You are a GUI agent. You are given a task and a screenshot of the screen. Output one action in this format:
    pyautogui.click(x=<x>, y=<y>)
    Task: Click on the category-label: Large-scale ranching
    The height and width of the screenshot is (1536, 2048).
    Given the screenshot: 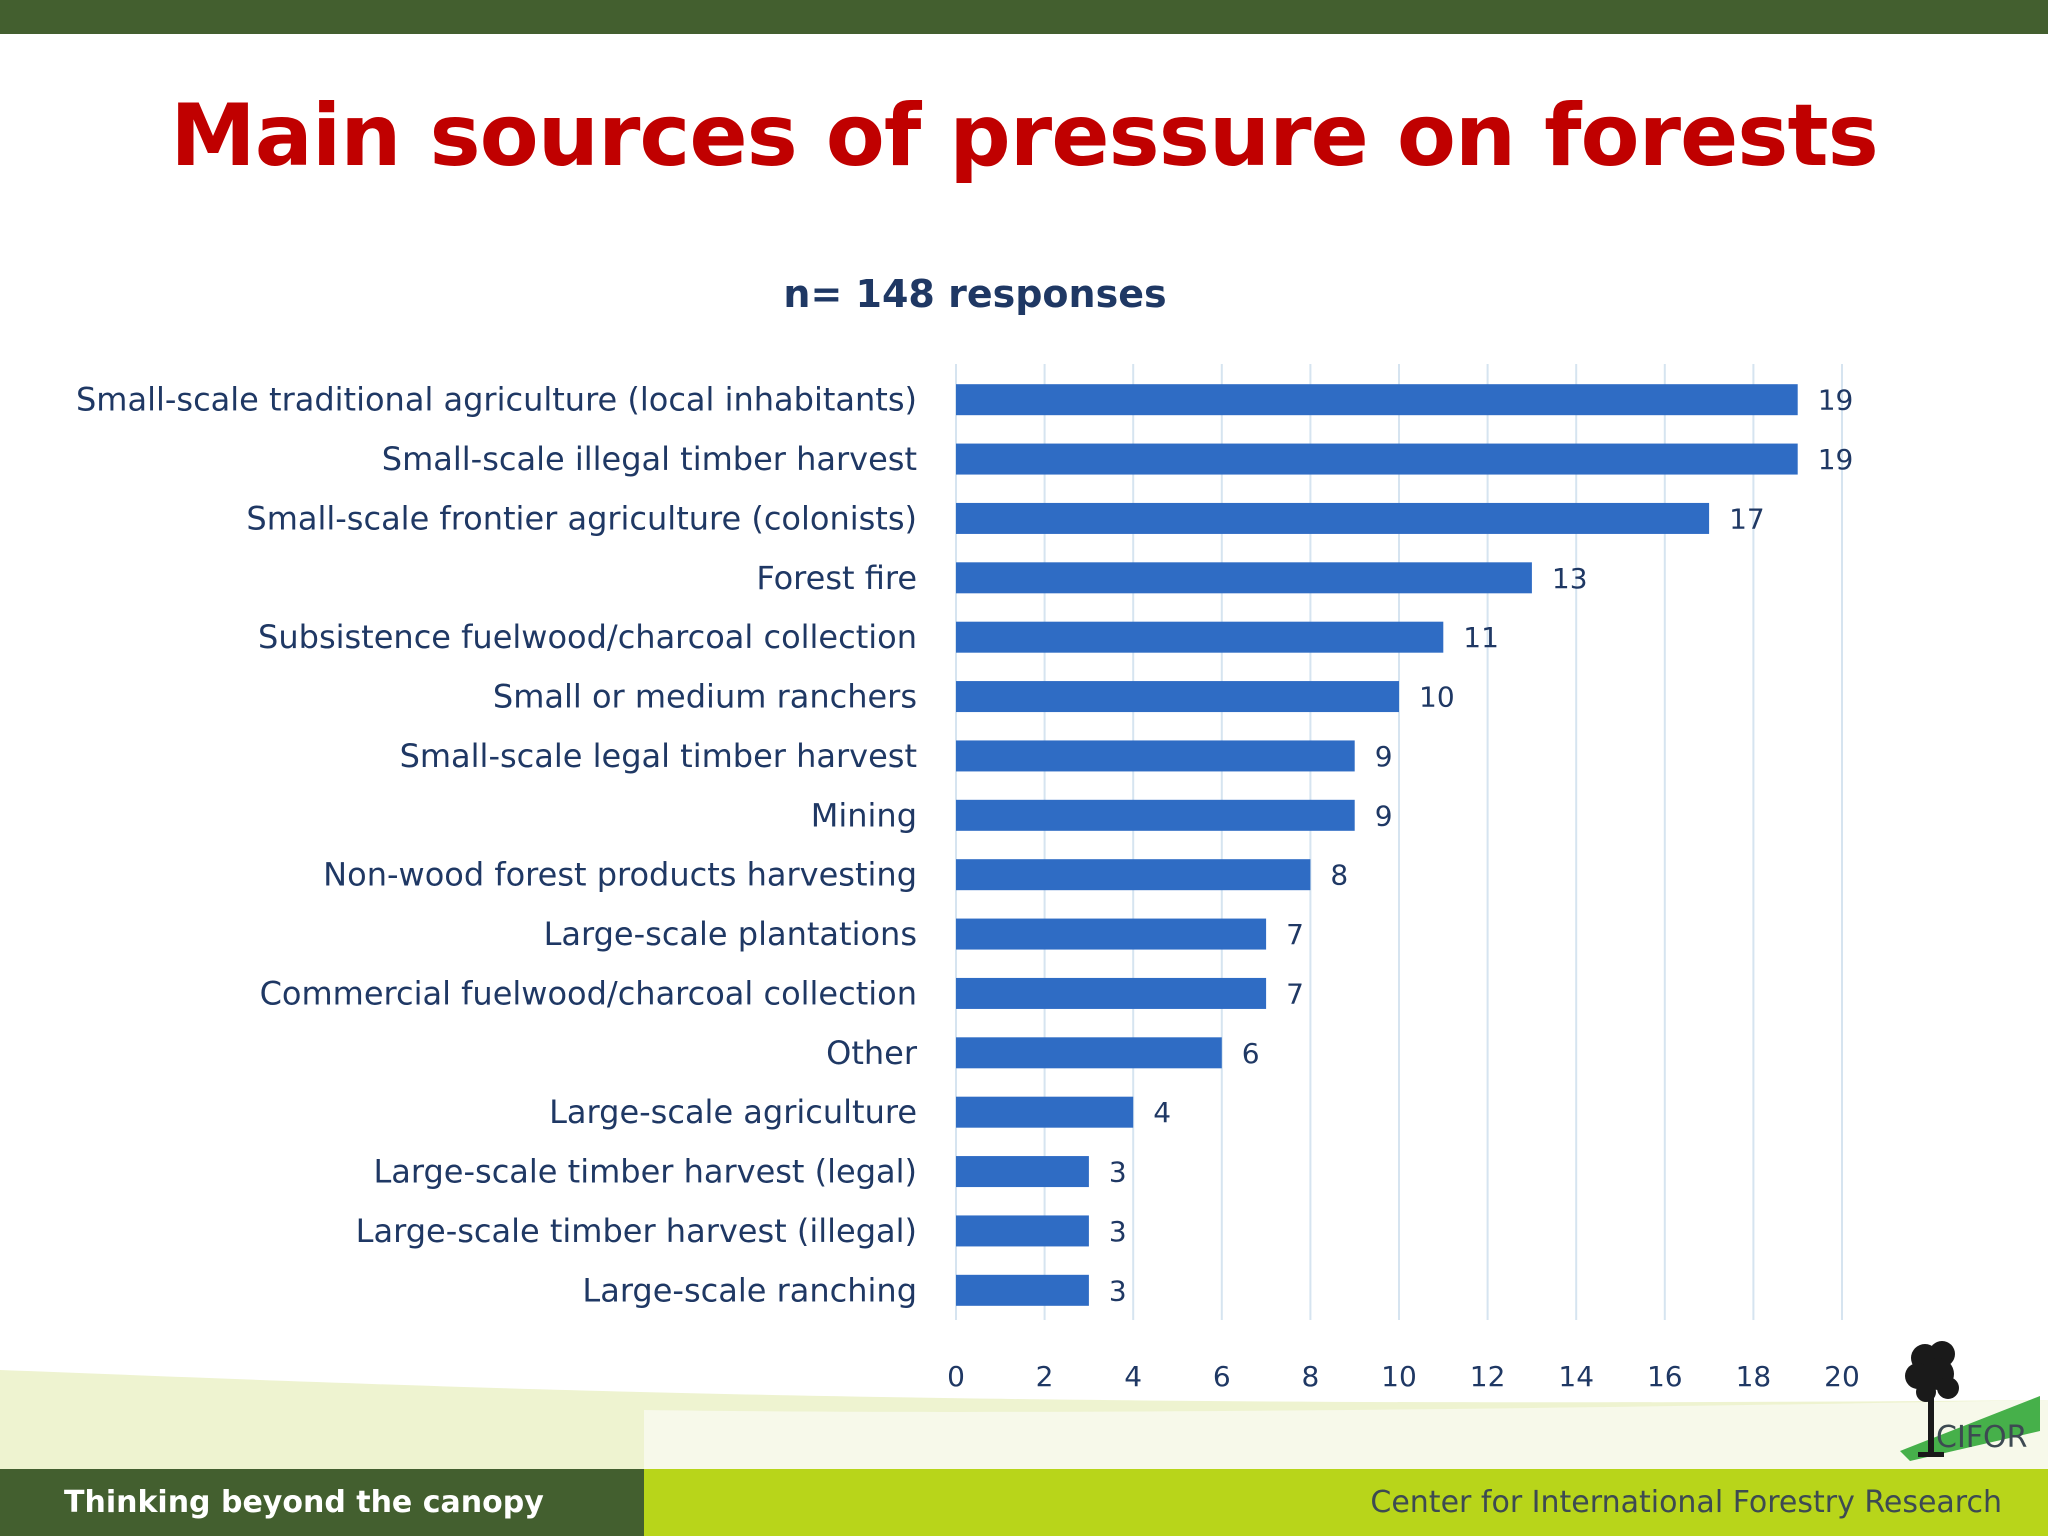 What is the action you would take?
    pyautogui.click(x=749, y=1290)
    